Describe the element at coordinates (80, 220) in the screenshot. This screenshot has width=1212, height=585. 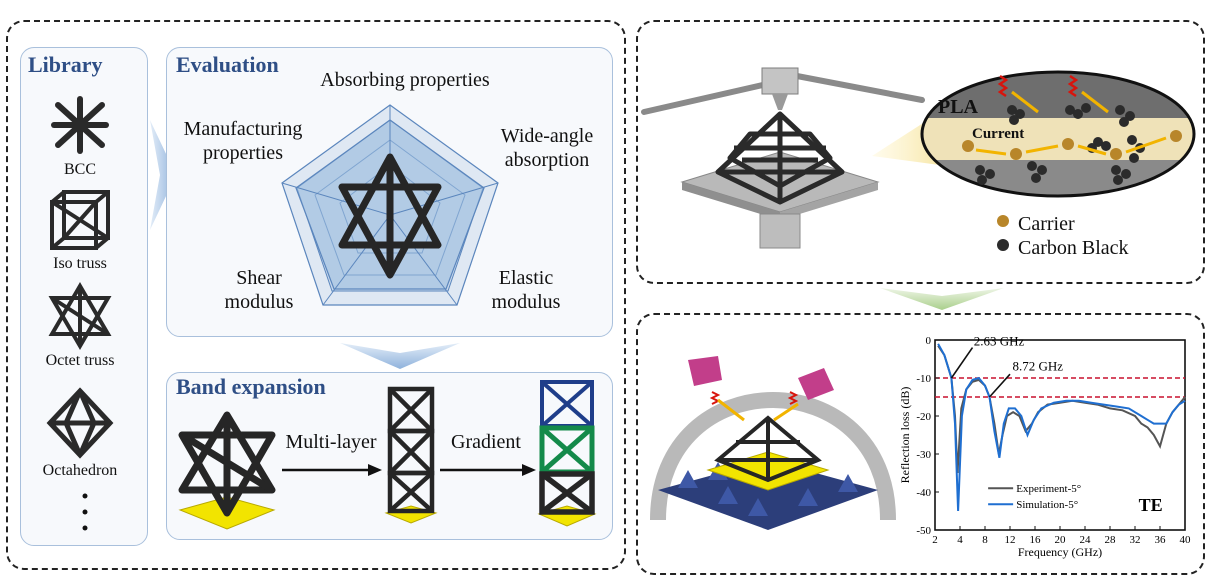
I see `iso-truss-icon` at that location.